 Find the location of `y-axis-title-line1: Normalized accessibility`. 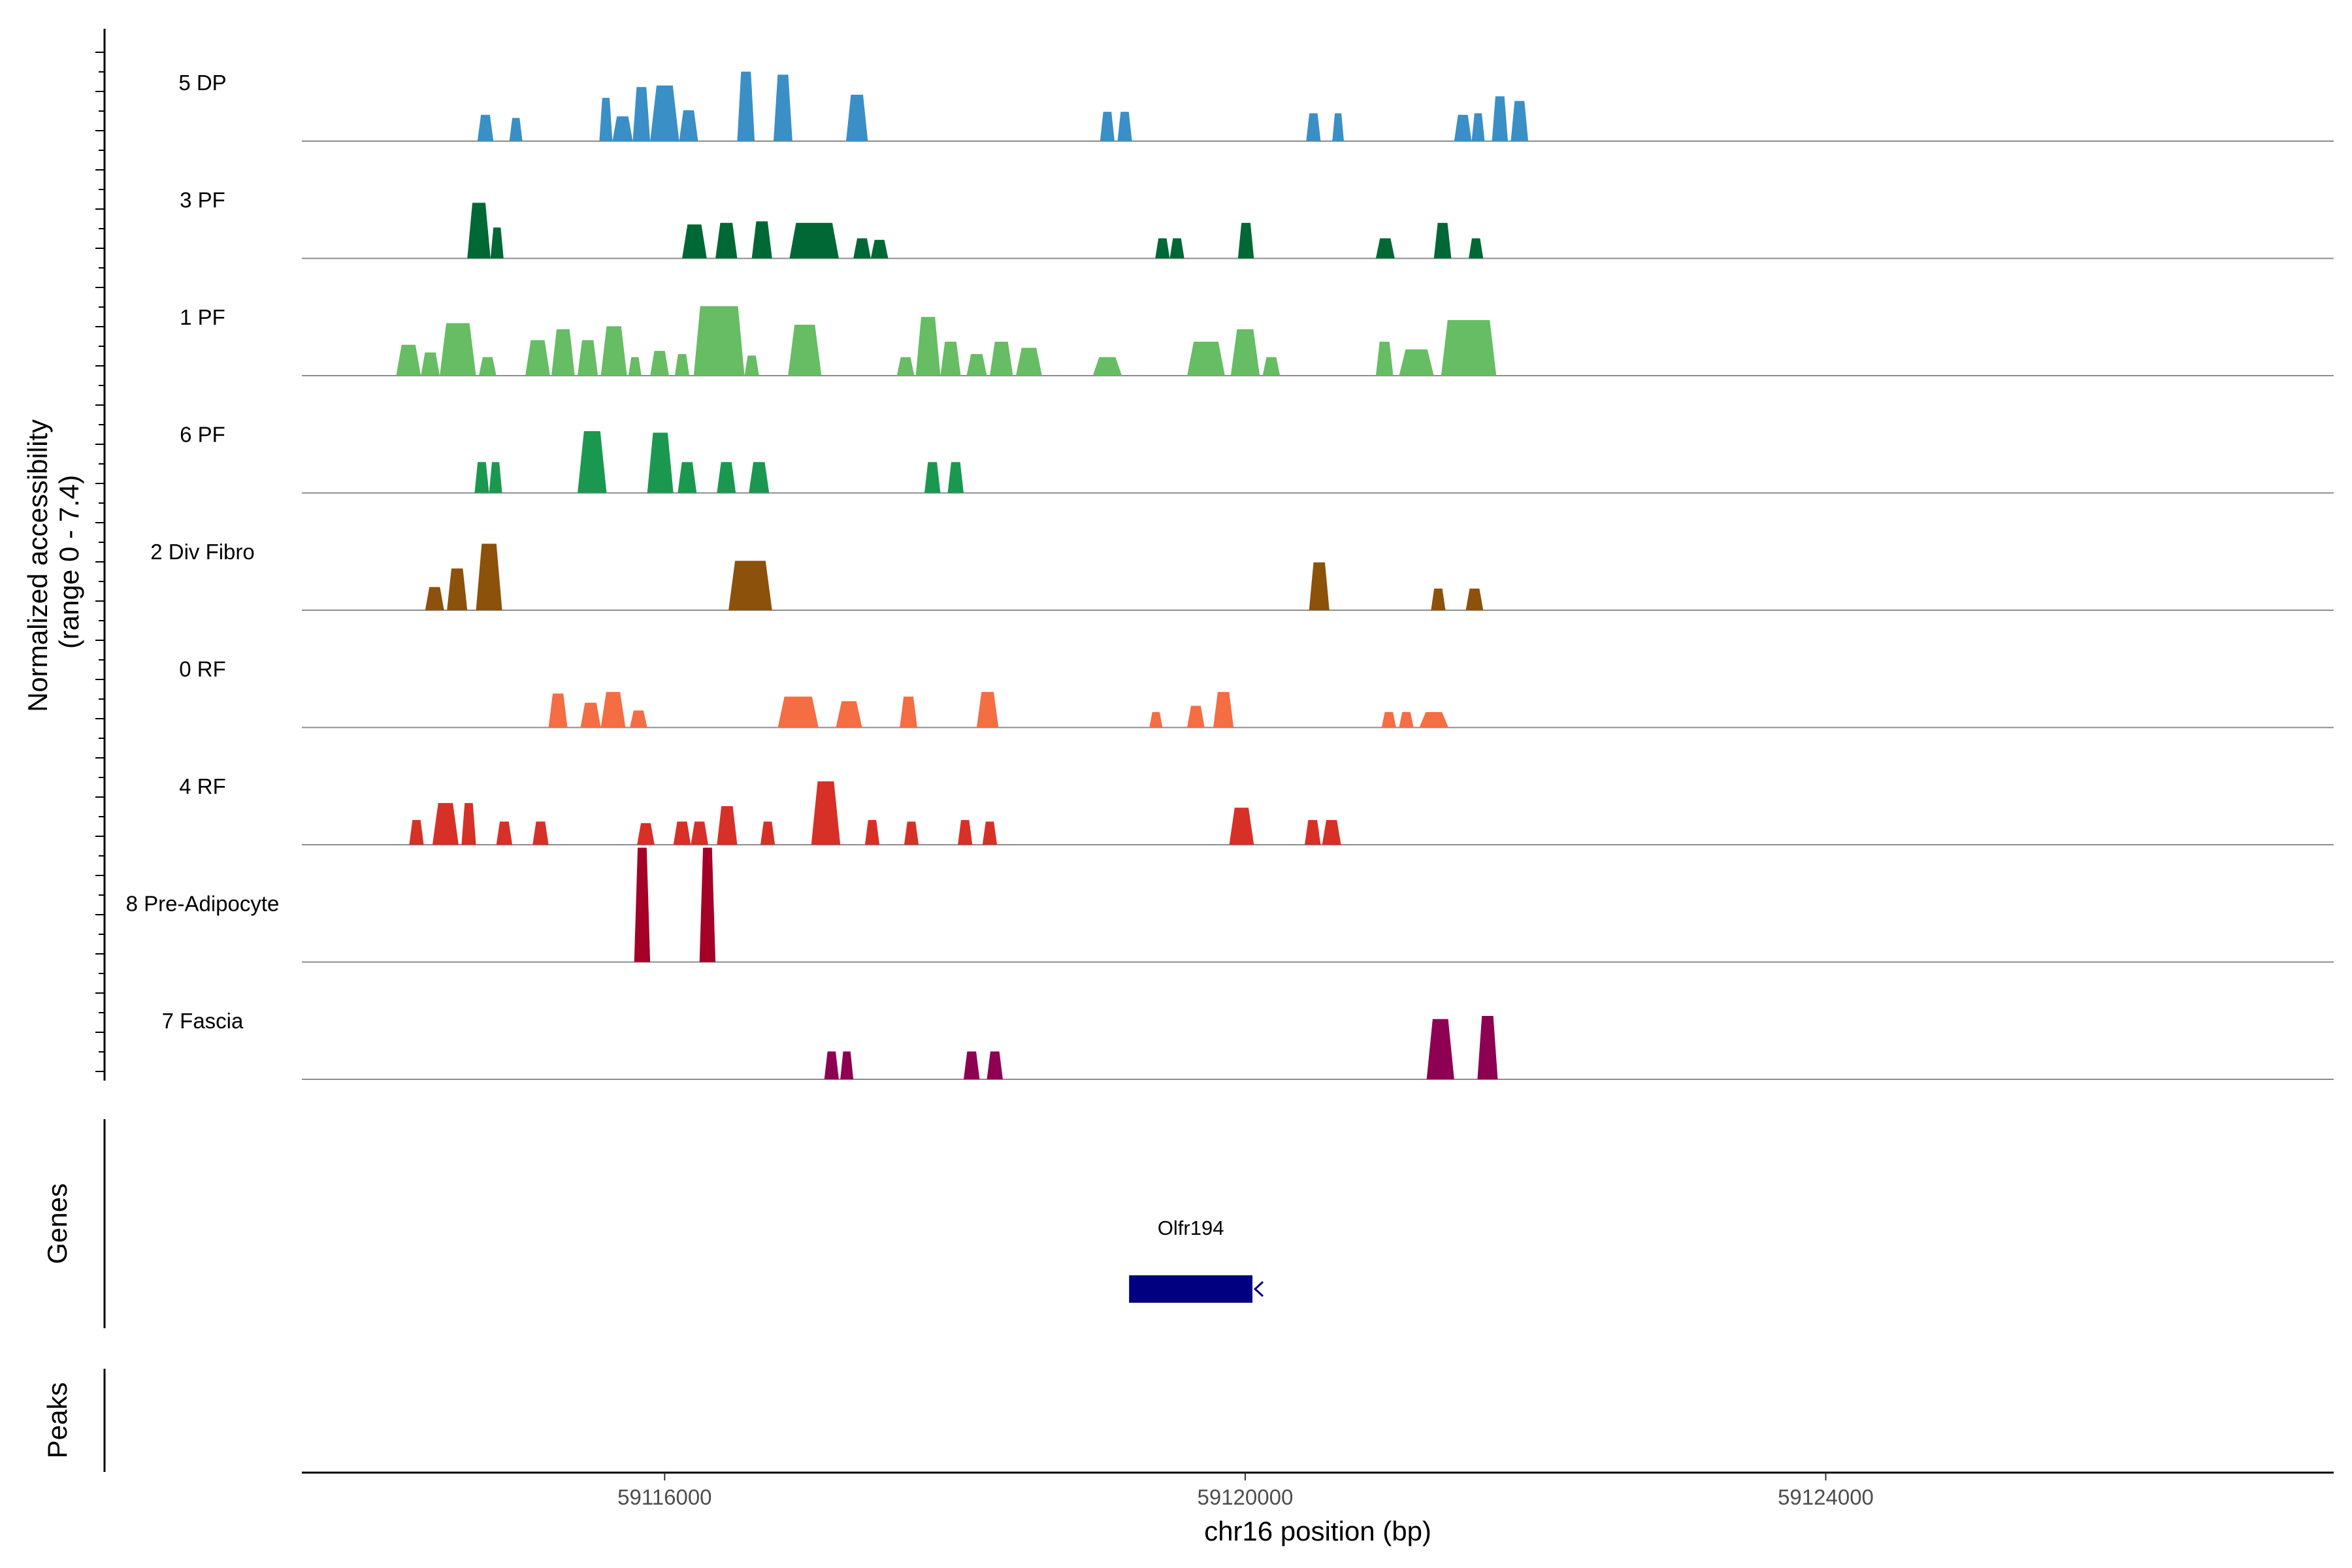

y-axis-title-line1: Normalized accessibility is located at coordinates (37, 565).